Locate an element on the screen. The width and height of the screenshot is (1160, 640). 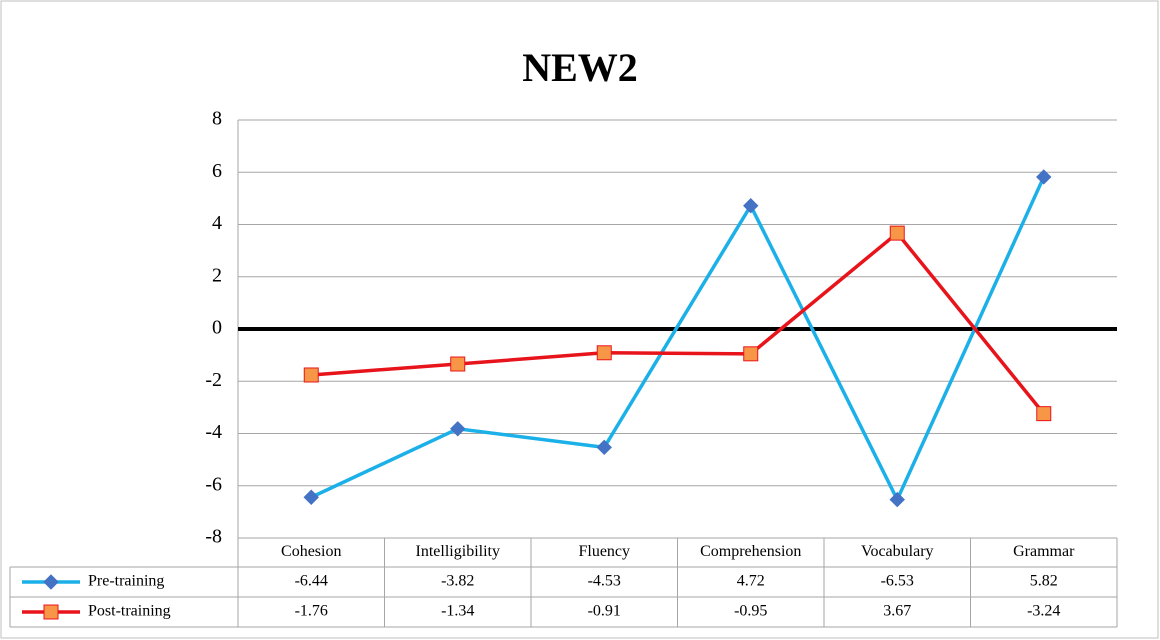
legend-label: Post-training is located at coordinates (129, 611).